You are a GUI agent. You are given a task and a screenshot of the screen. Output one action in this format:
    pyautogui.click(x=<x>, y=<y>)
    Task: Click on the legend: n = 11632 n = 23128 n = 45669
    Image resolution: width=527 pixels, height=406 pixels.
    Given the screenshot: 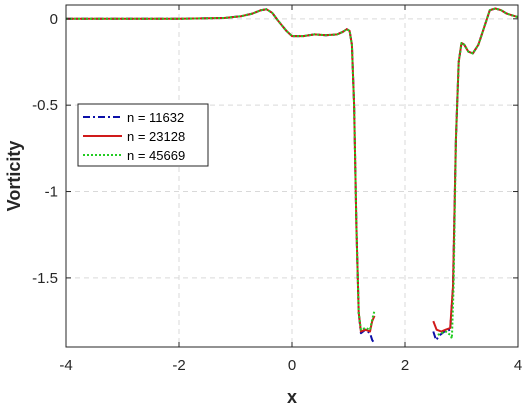 What is the action you would take?
    pyautogui.click(x=143, y=135)
    